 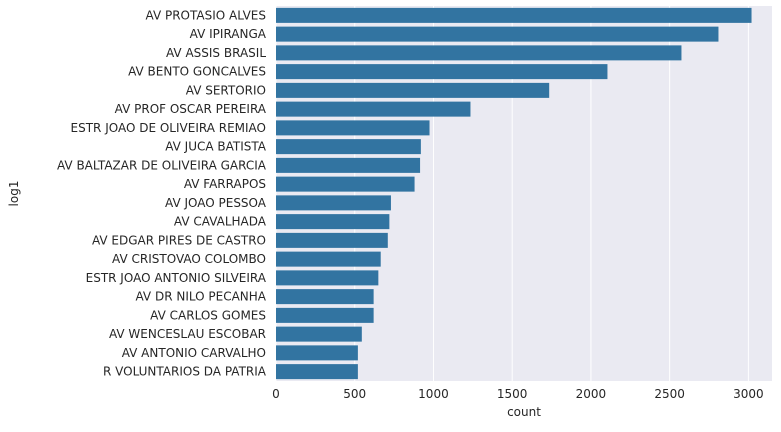 I want to click on y-tick-label: AV ANTONIO CARVALHO, so click(x=194, y=353).